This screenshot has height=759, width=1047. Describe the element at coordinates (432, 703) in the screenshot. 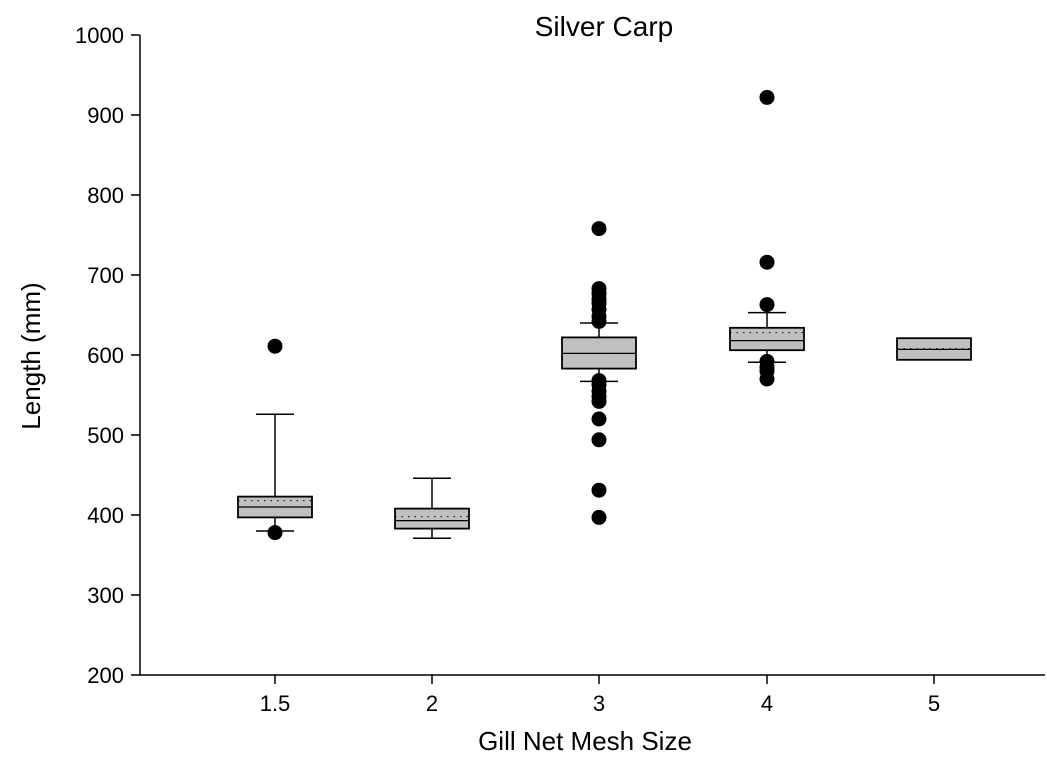

I see `x-tick-label: 2` at that location.